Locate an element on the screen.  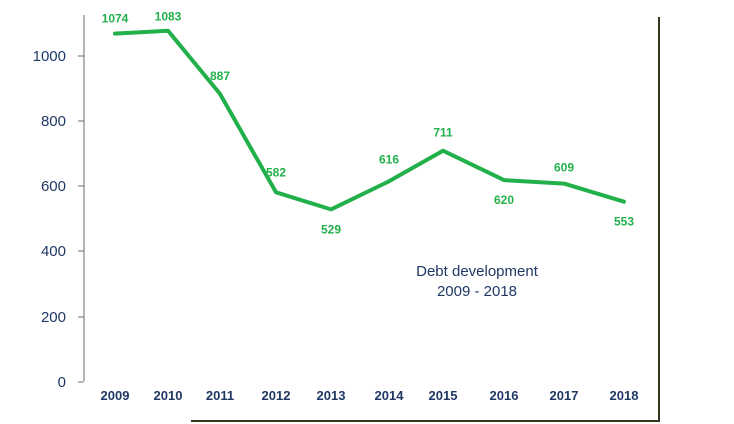
annotation-line-1: Debt development is located at coordinates (477, 271).